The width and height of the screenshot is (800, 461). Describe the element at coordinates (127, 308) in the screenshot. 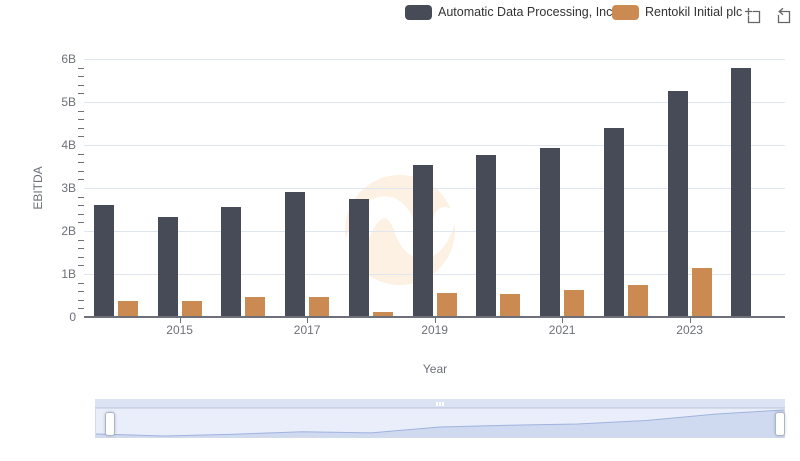

I see `bar-rentokil-2014` at that location.